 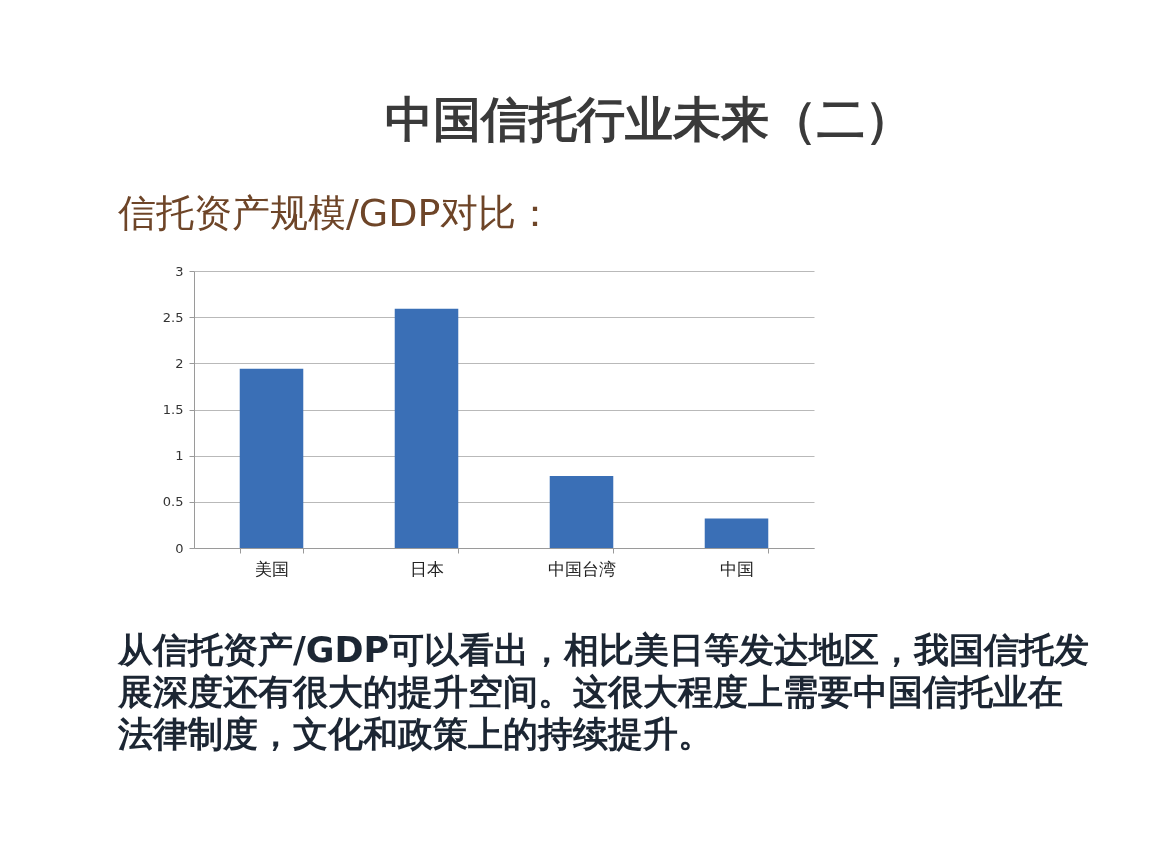 What do you see at coordinates (179, 363) in the screenshot?
I see `y-tick-label: 2` at bounding box center [179, 363].